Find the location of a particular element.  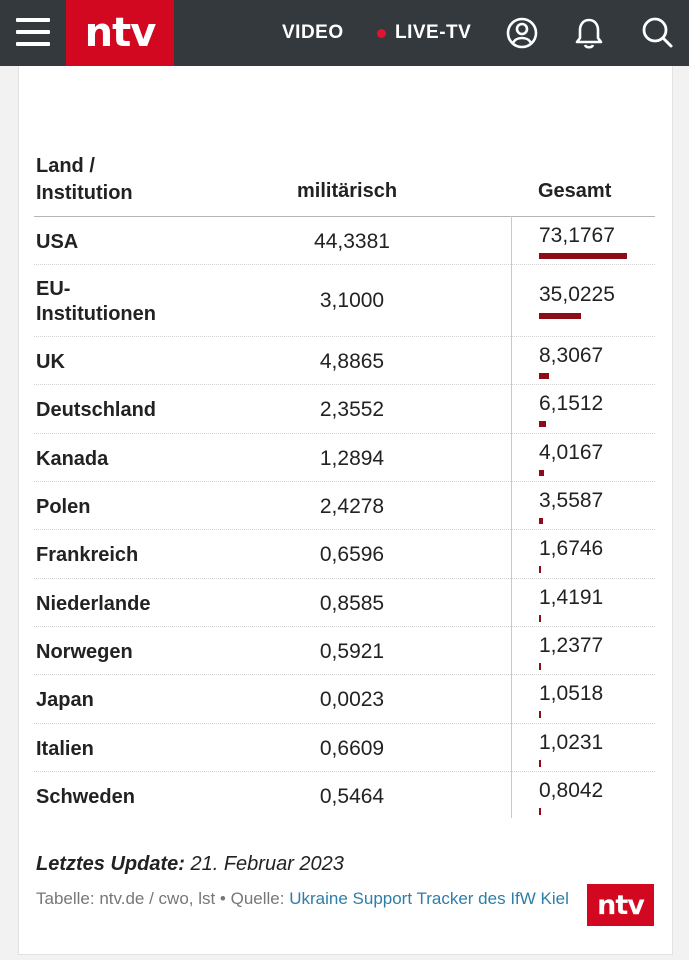

table-row: Japan 0,0023 1,0518 is located at coordinates (344, 699).